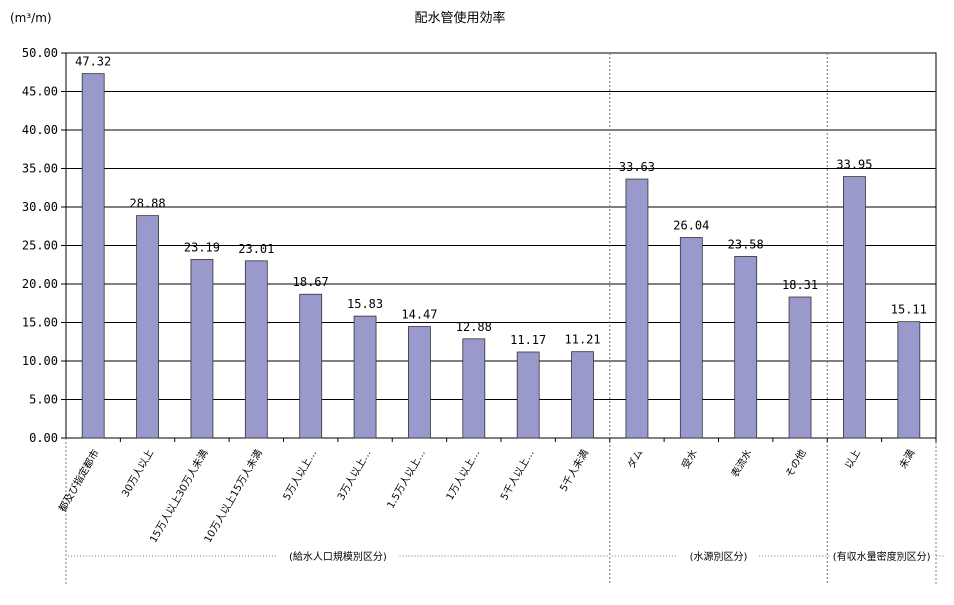  What do you see at coordinates (40, 169) in the screenshot?
I see `y-tick-label: 35.00` at bounding box center [40, 169].